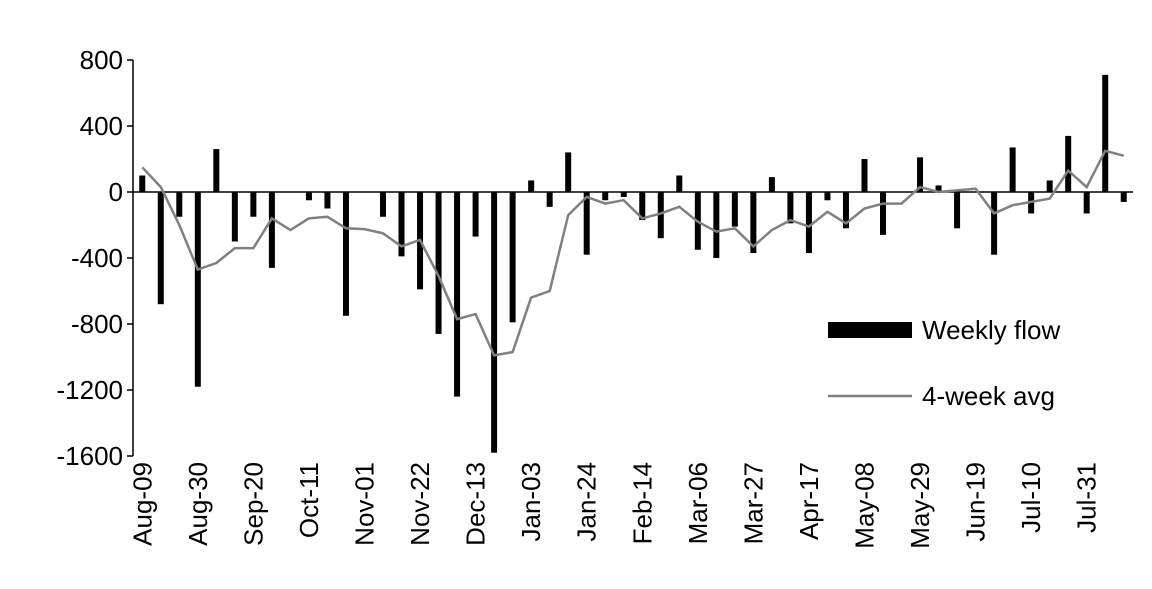 Image resolution: width=1152 pixels, height=589 pixels. I want to click on x-tick-label: May-08, so click(864, 505).